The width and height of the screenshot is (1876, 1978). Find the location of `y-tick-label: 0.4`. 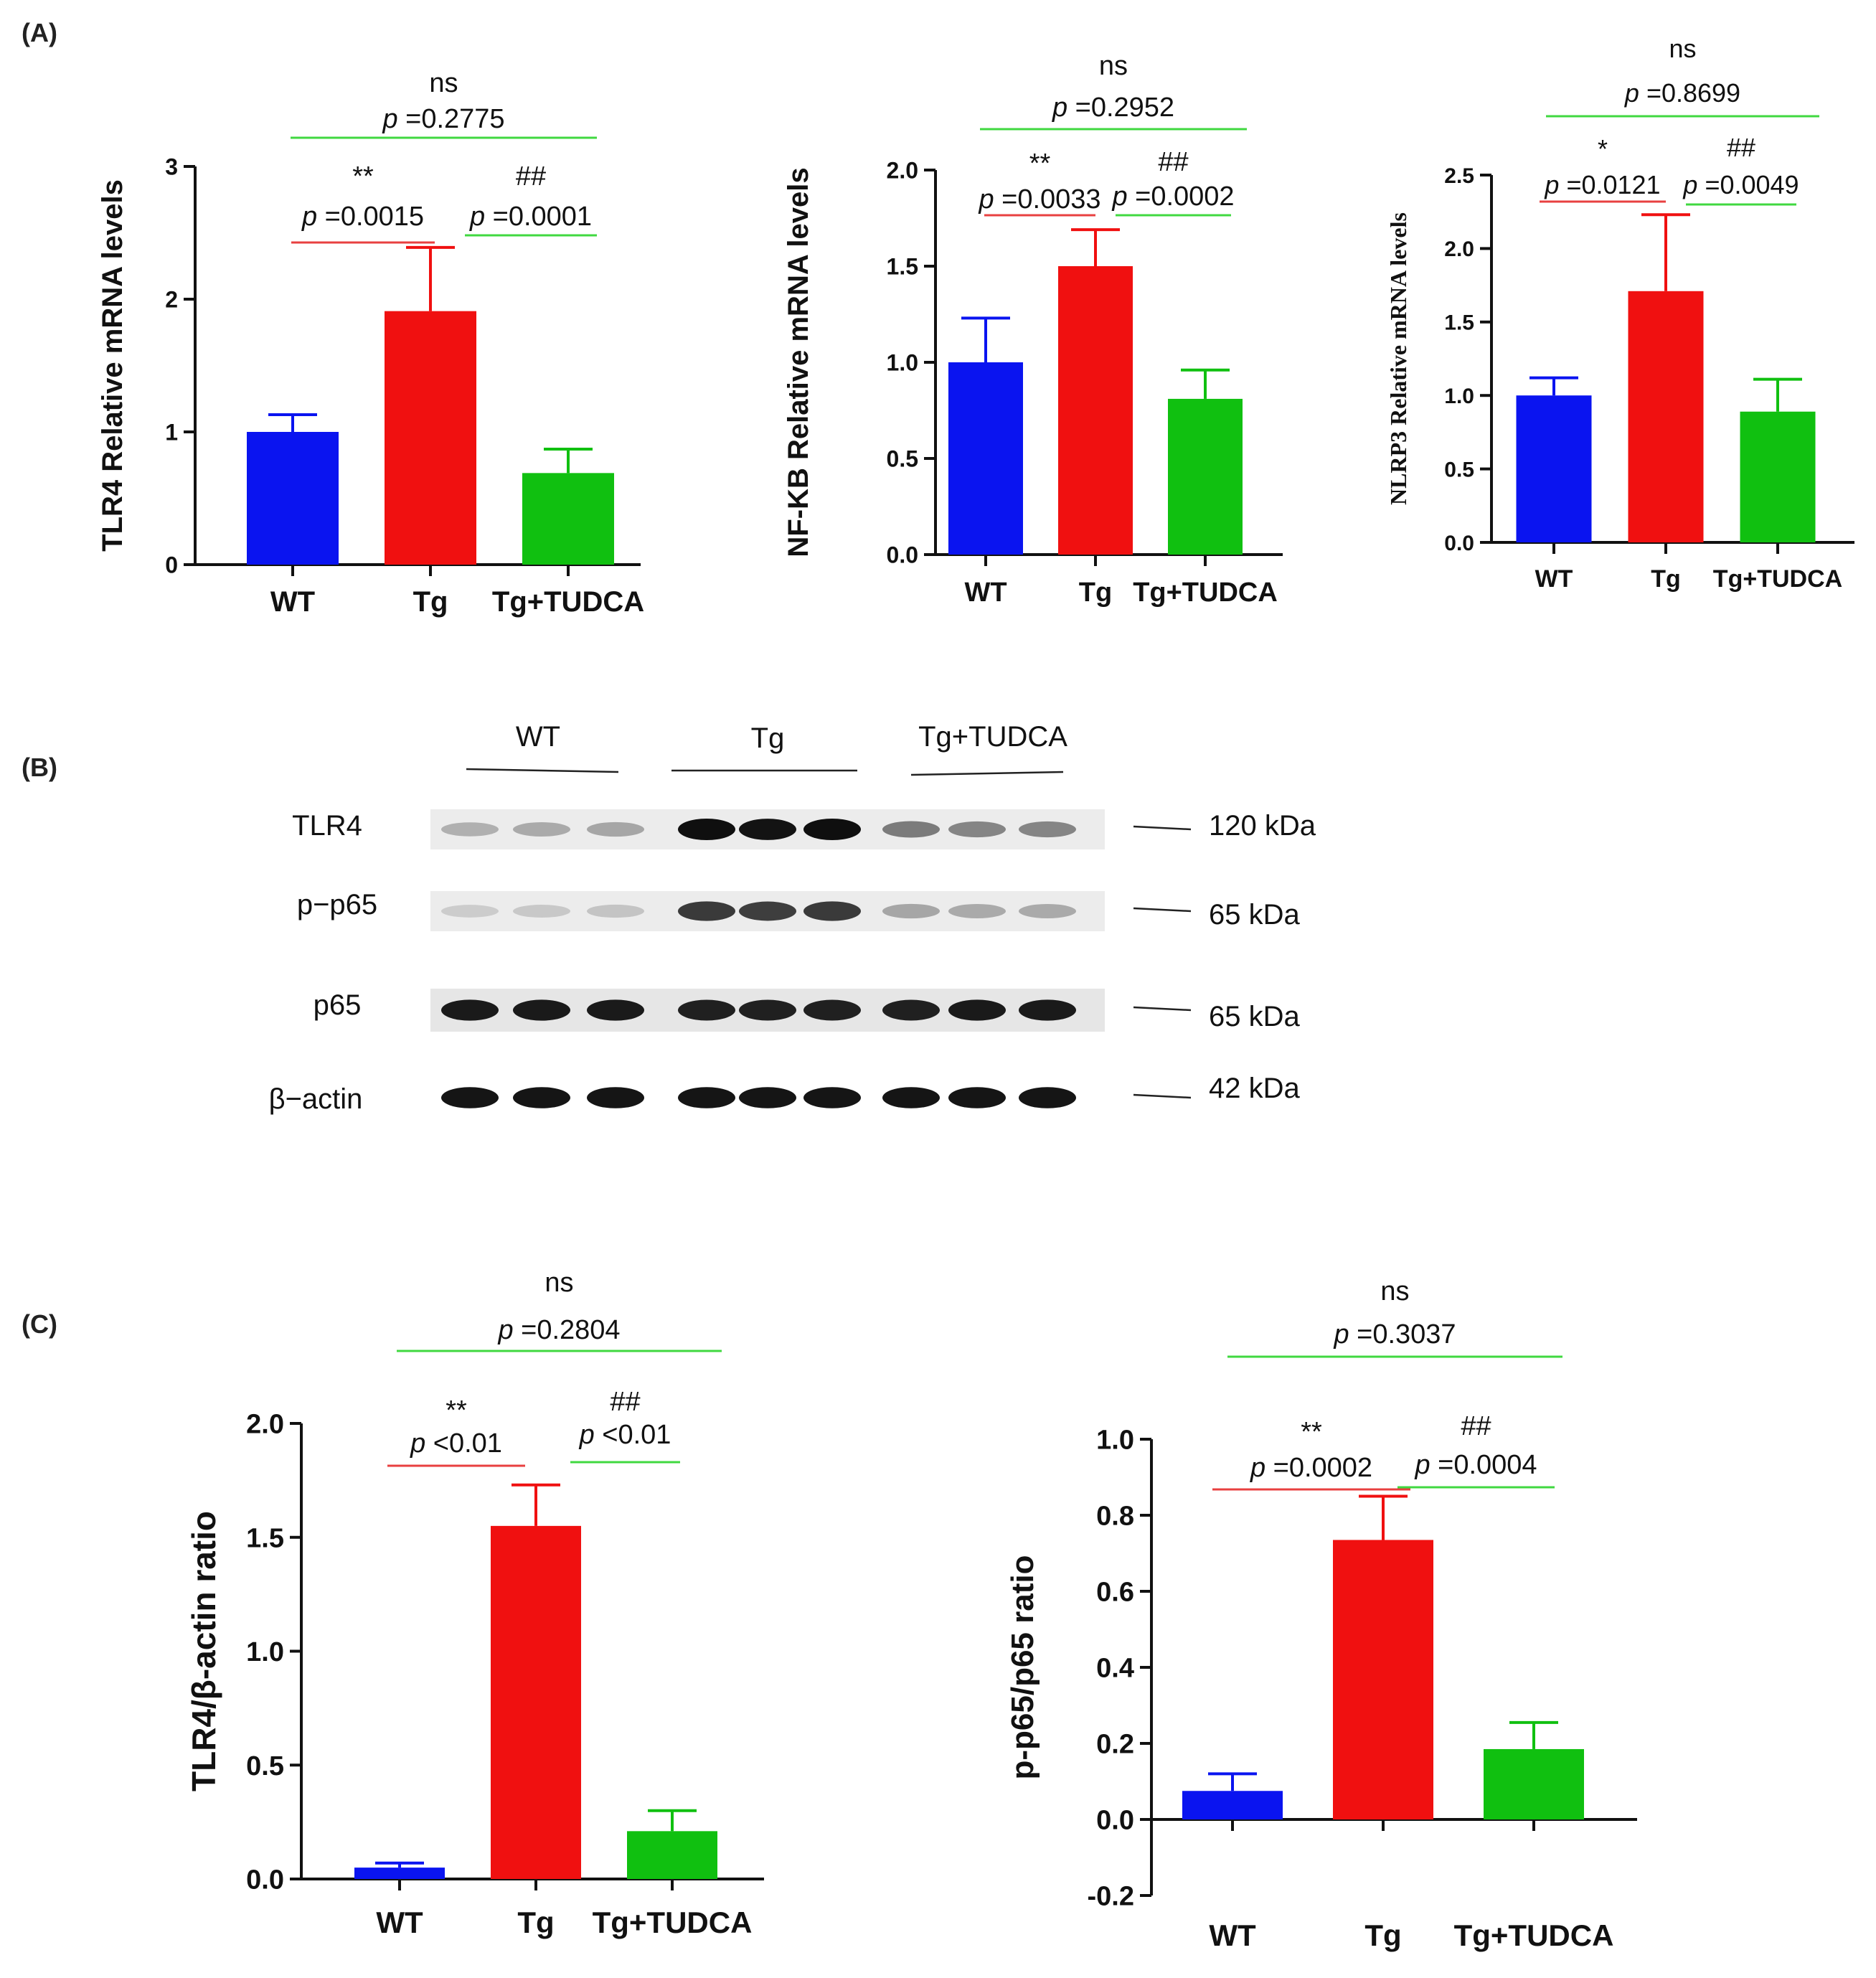

y-tick-label: 0.4 is located at coordinates (1115, 1669).